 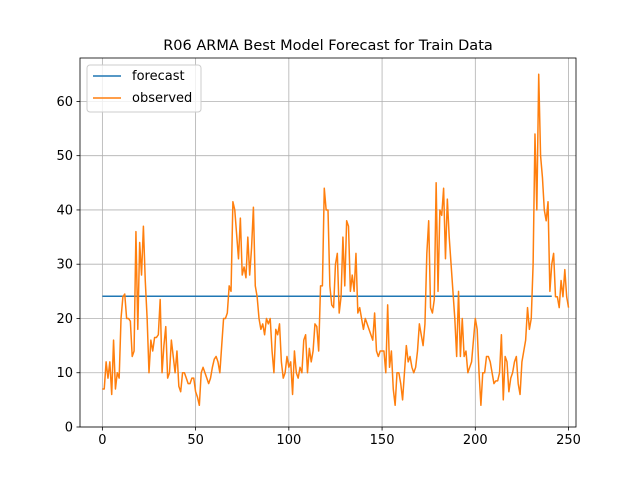 What do you see at coordinates (144, 88) in the screenshot?
I see `legend: forecast observed` at bounding box center [144, 88].